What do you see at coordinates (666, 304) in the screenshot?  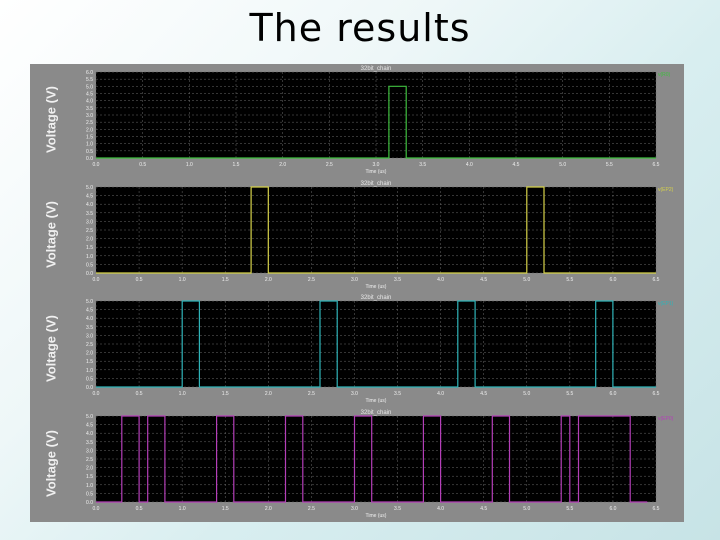 I see `legend-entry: v(EP1)` at bounding box center [666, 304].